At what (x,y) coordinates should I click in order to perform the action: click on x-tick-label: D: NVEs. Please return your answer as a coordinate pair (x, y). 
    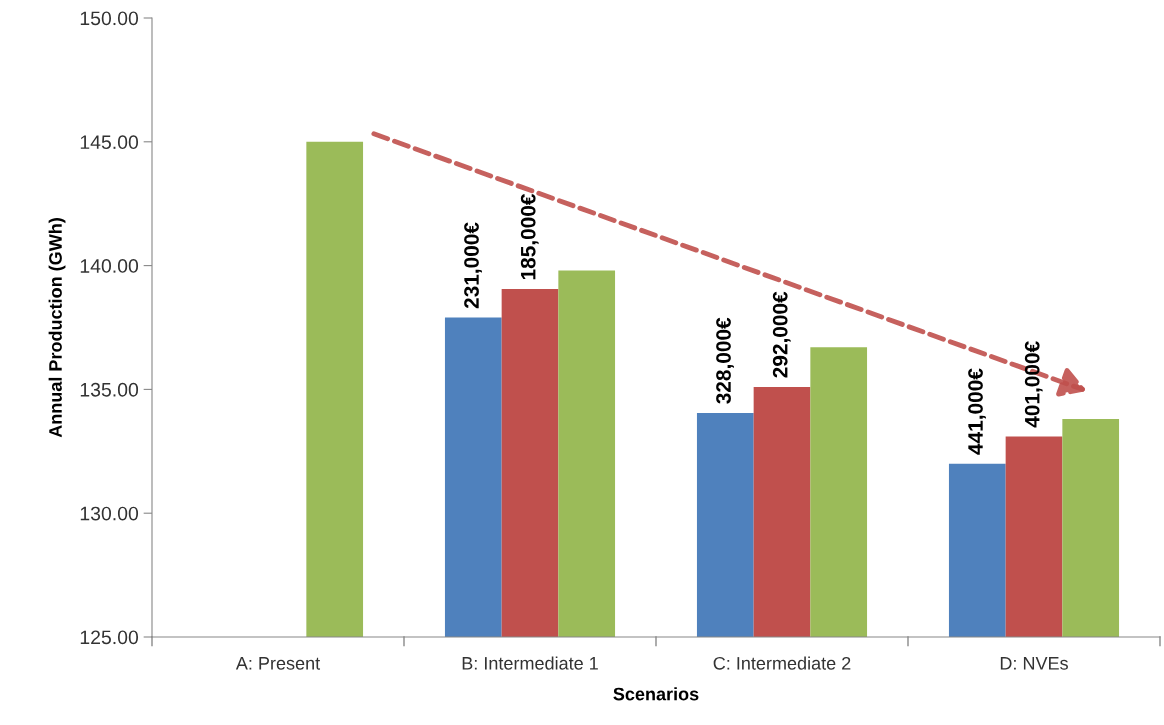
    Looking at the image, I should click on (1034, 663).